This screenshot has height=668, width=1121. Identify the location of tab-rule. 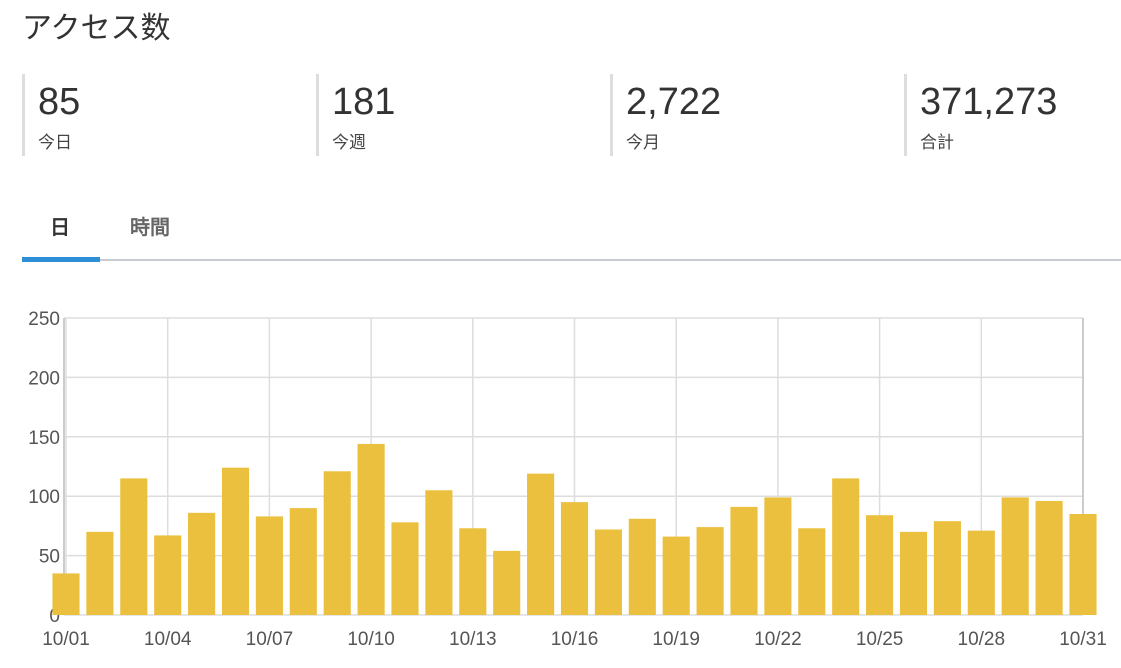
(571, 260).